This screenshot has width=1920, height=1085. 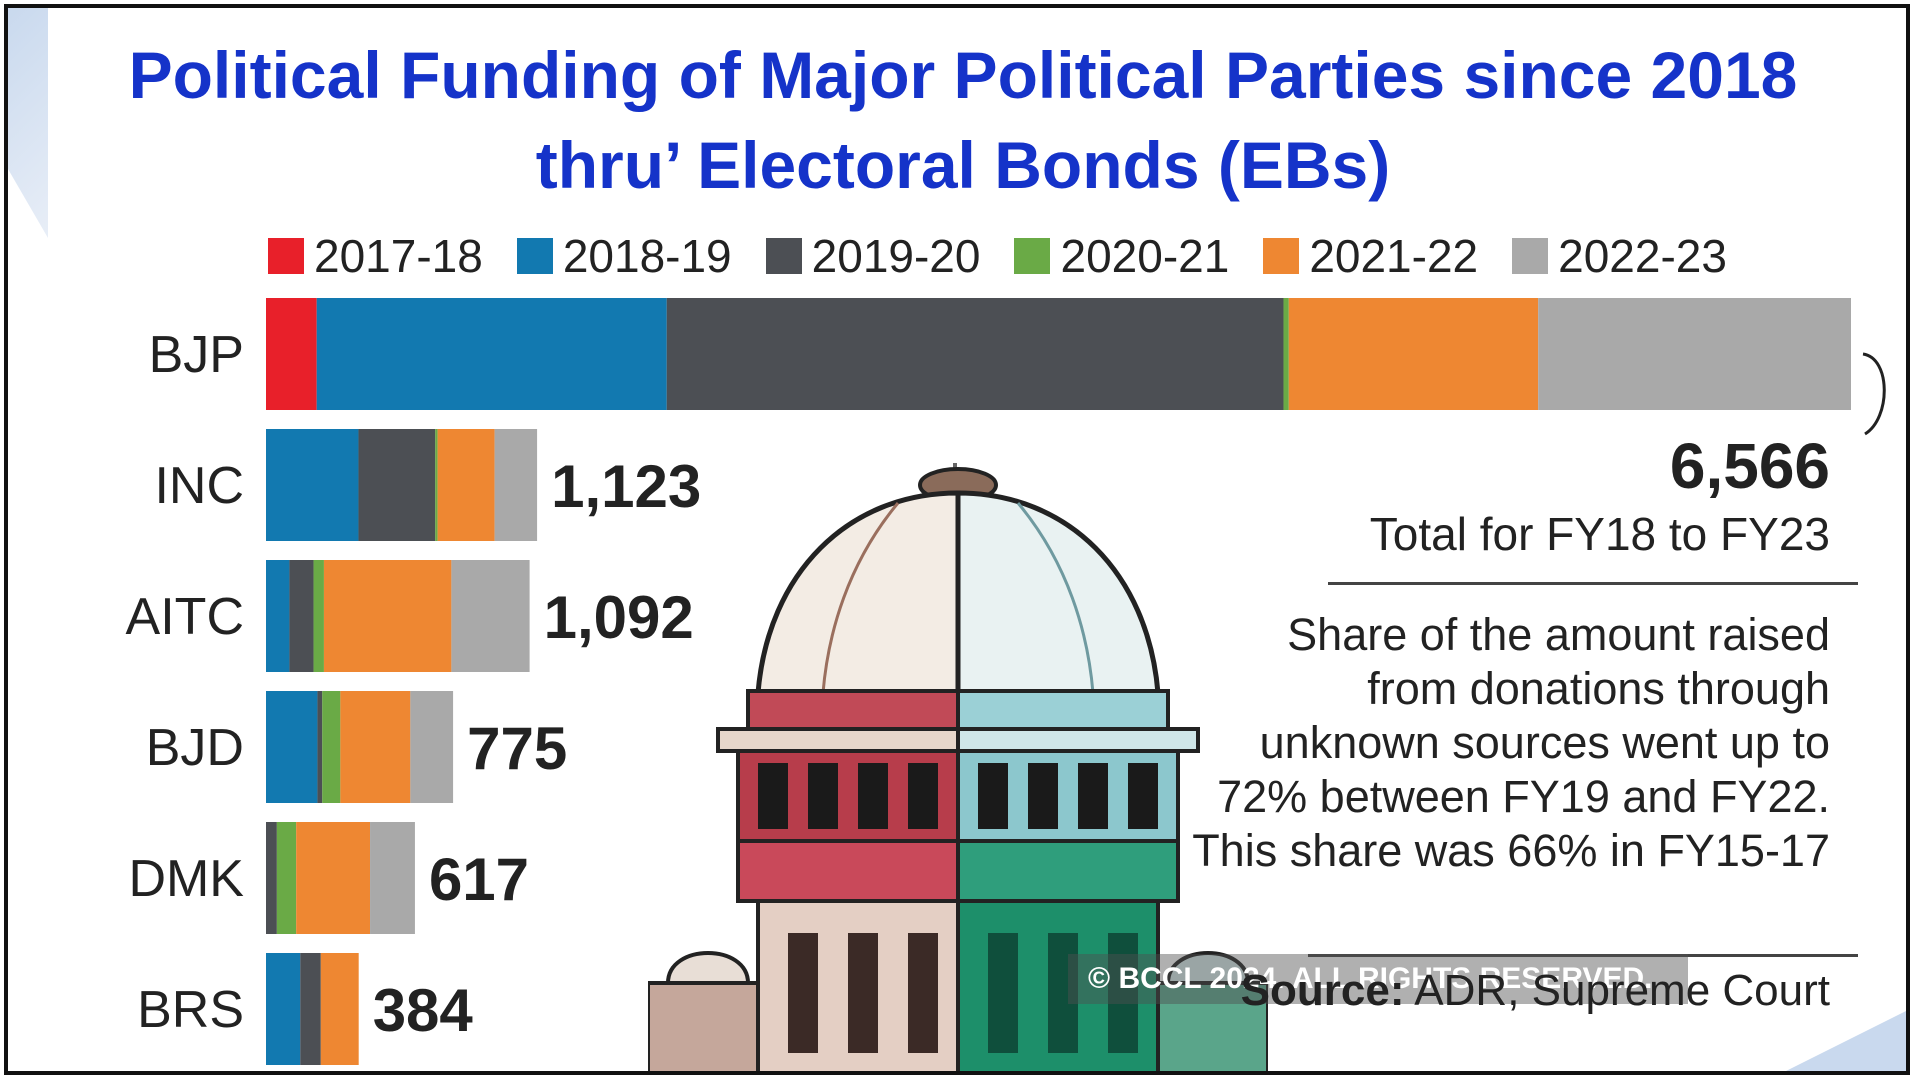 I want to click on bjp-total-value: 6,566, so click(x=1749, y=466).